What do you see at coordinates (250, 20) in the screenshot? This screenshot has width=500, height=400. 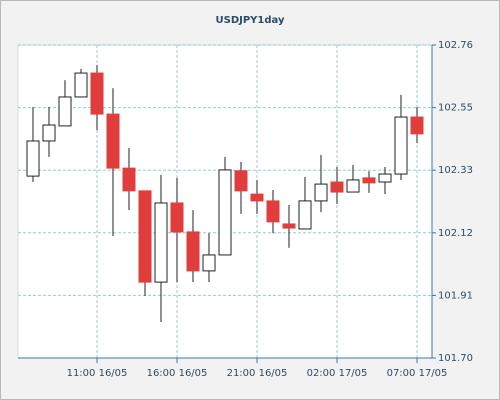 I see `chart-title: USDJPY1day` at bounding box center [250, 20].